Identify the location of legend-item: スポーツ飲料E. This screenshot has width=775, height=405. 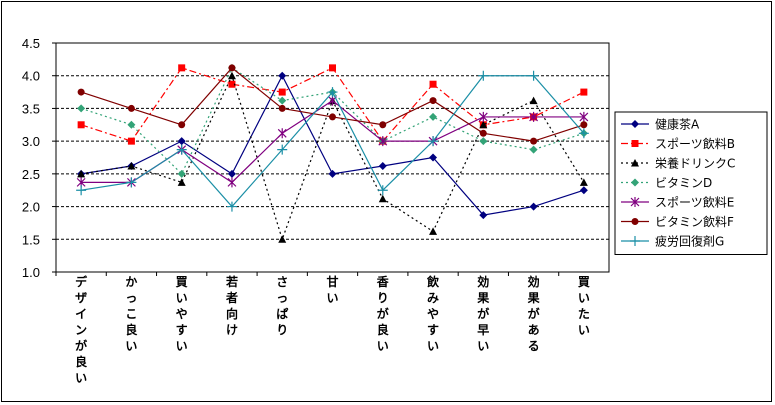
(677, 202).